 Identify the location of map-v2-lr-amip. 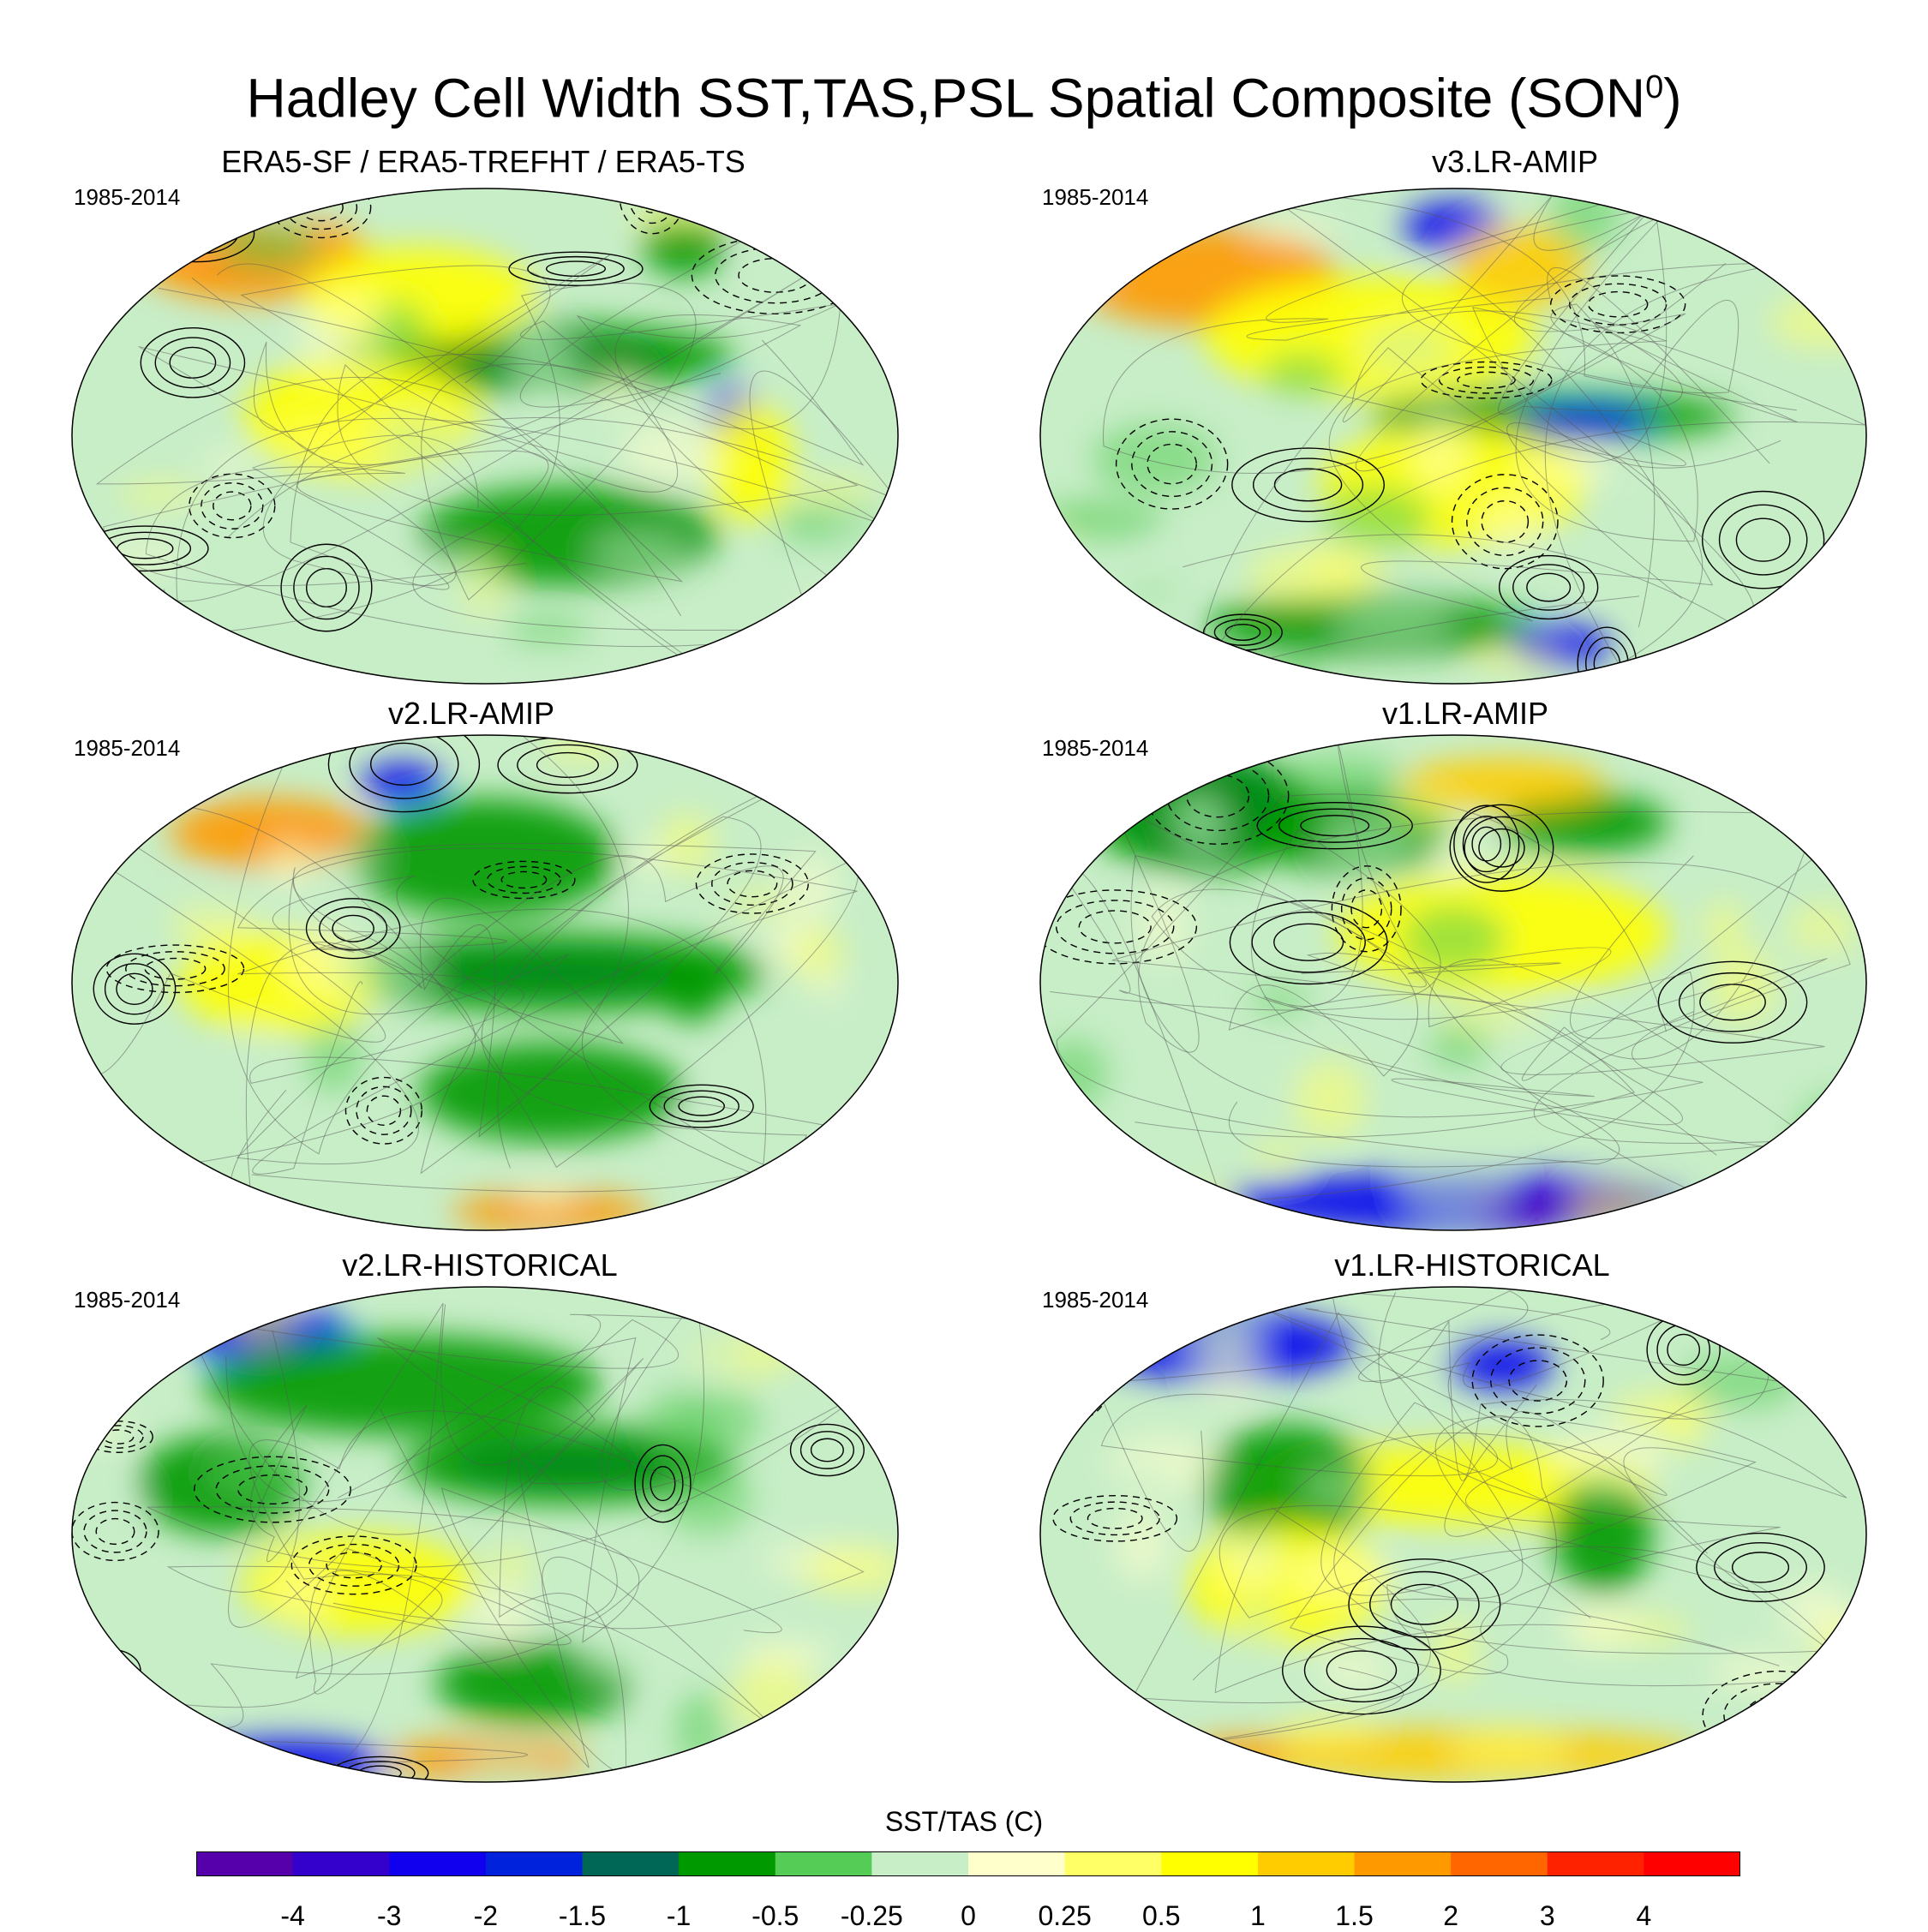
(485, 982).